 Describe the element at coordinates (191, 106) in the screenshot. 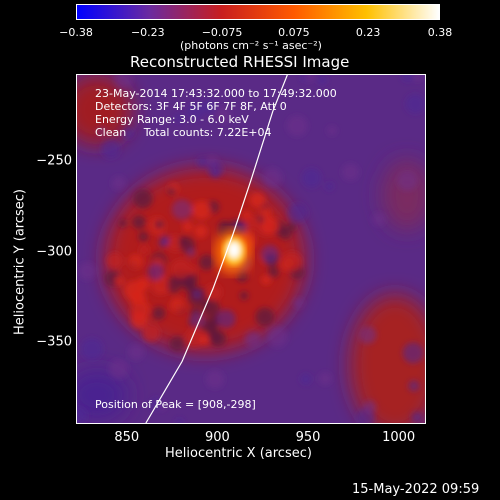

I see `annotation-detectors: Detectors: 3F 4F 5F 6F 7F 8F, Att 0` at that location.